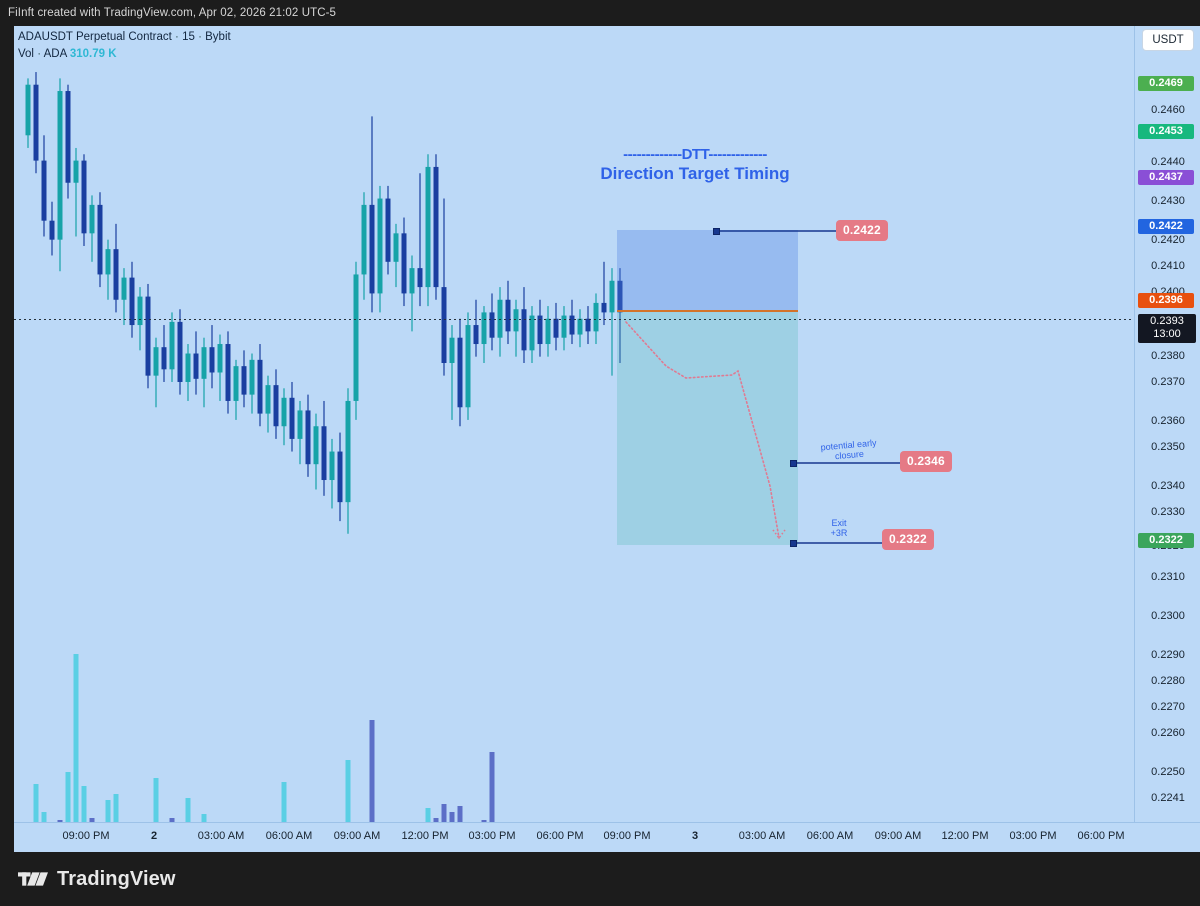 Image resolution: width=1200 pixels, height=906 pixels. I want to click on target-zone-rectangle, so click(707, 428).